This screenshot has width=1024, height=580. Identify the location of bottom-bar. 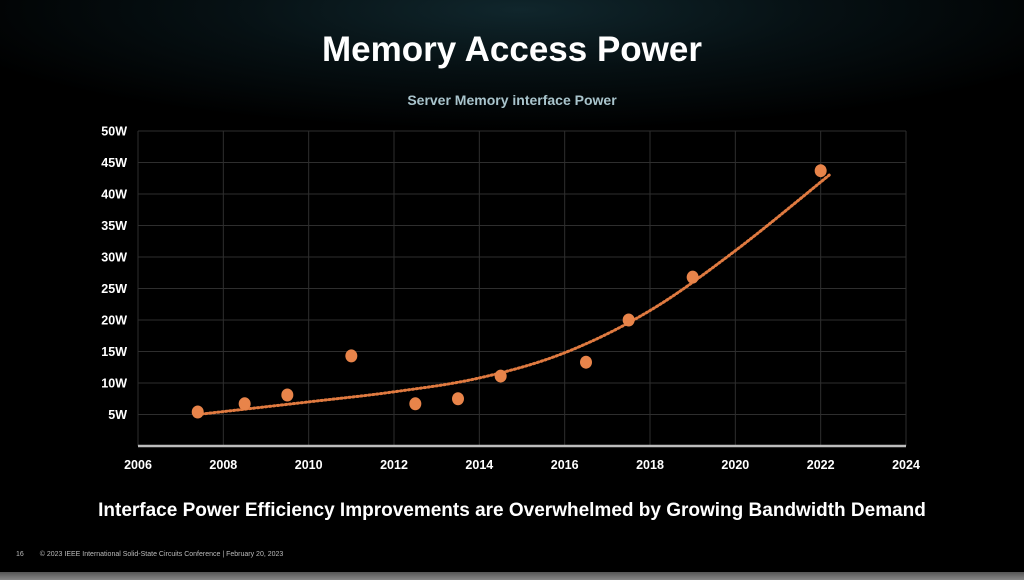
(512, 576).